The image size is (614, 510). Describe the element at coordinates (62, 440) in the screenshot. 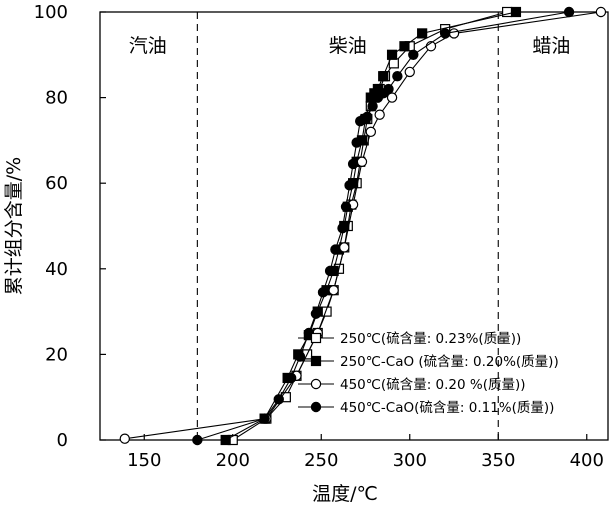

I see `y-tick-label: 0` at that location.